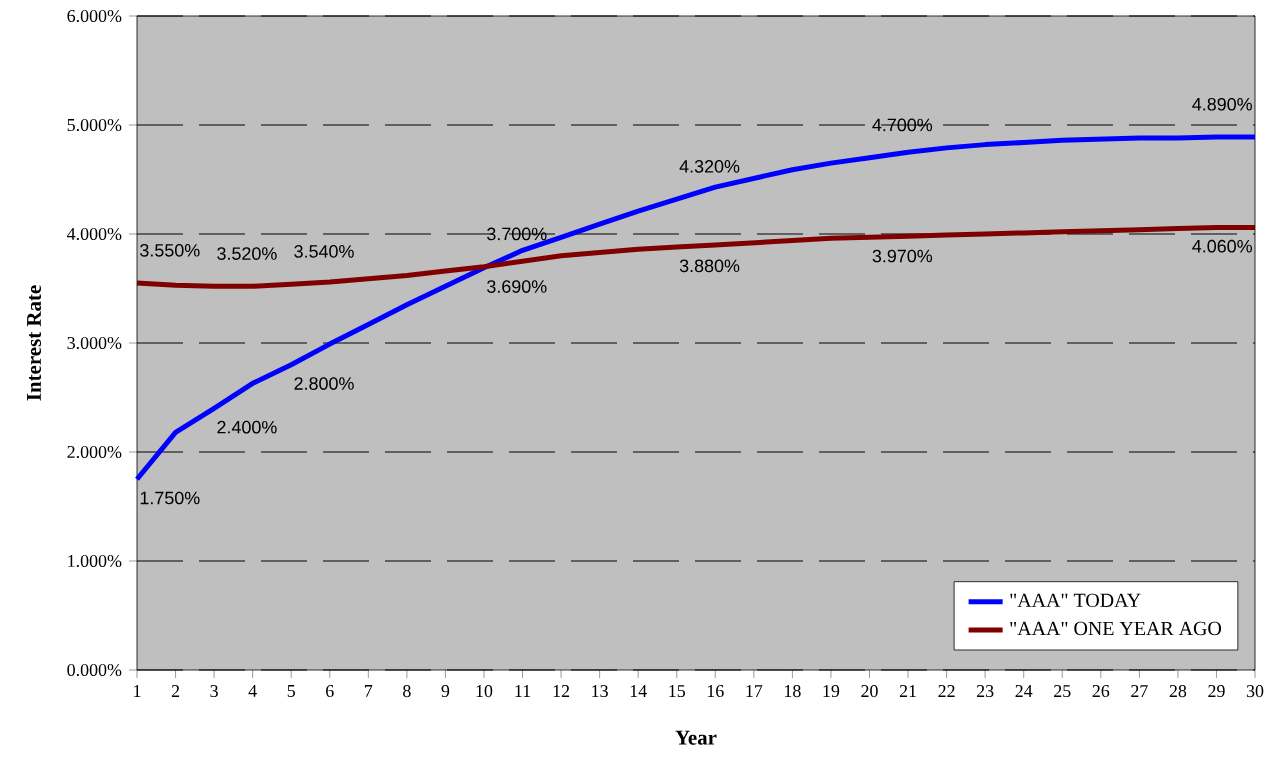 Image resolution: width=1269 pixels, height=765 pixels. Describe the element at coordinates (94, 16) in the screenshot. I see `y-tick-label: 6.000%` at that location.